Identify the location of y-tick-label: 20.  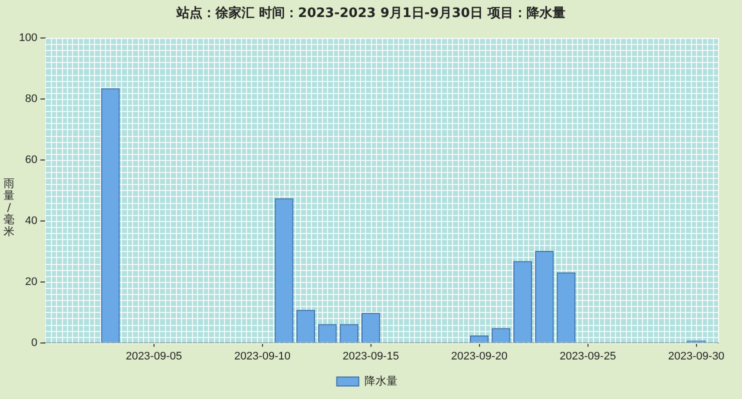
(31, 282).